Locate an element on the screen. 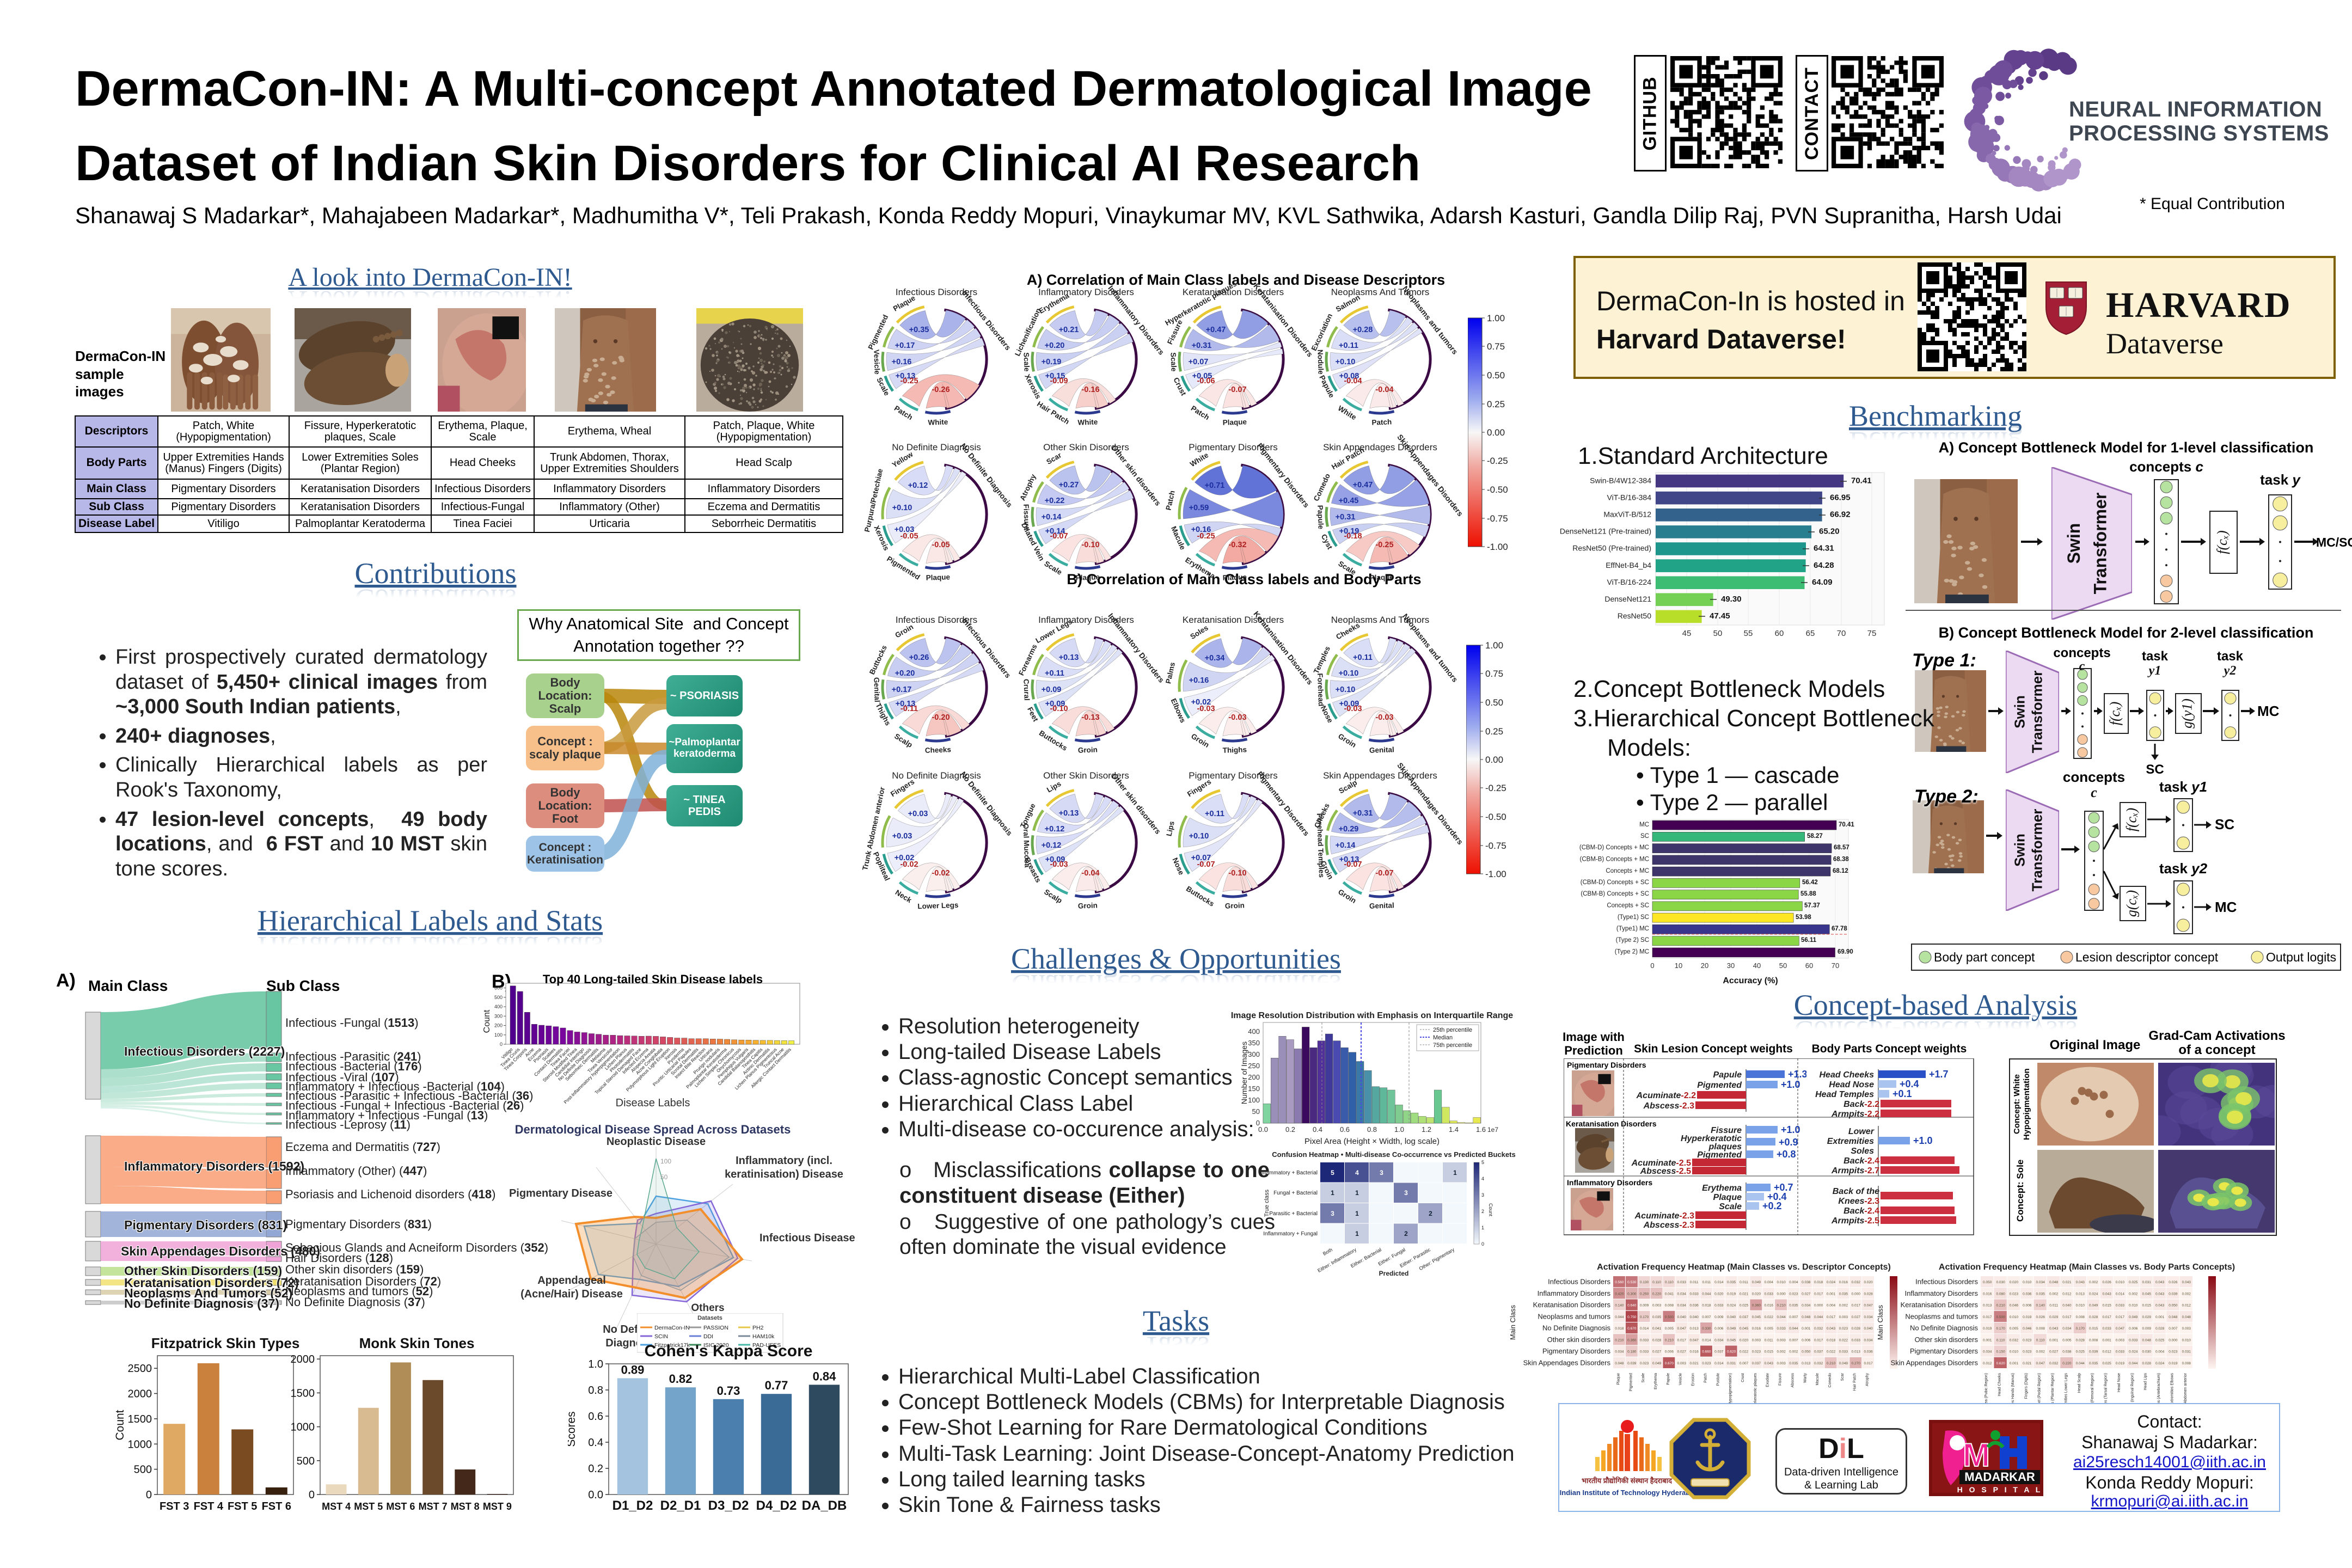  svg-text: 0.82 is located at coordinates (681, 1379).